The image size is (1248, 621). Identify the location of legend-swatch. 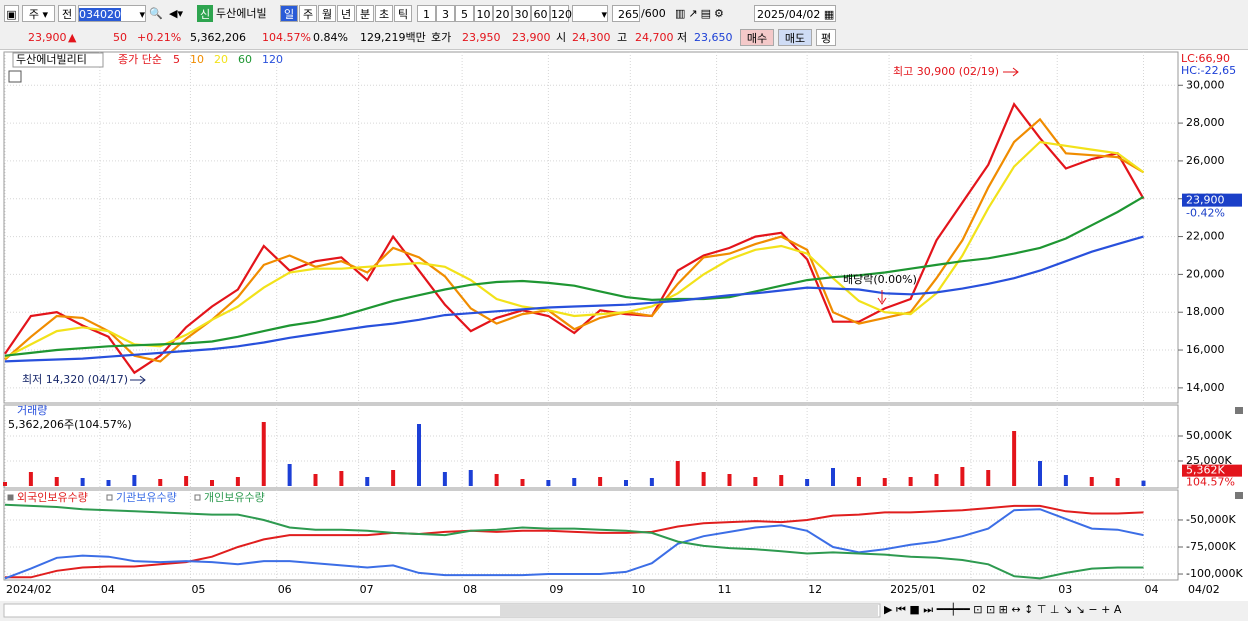
(10, 497).